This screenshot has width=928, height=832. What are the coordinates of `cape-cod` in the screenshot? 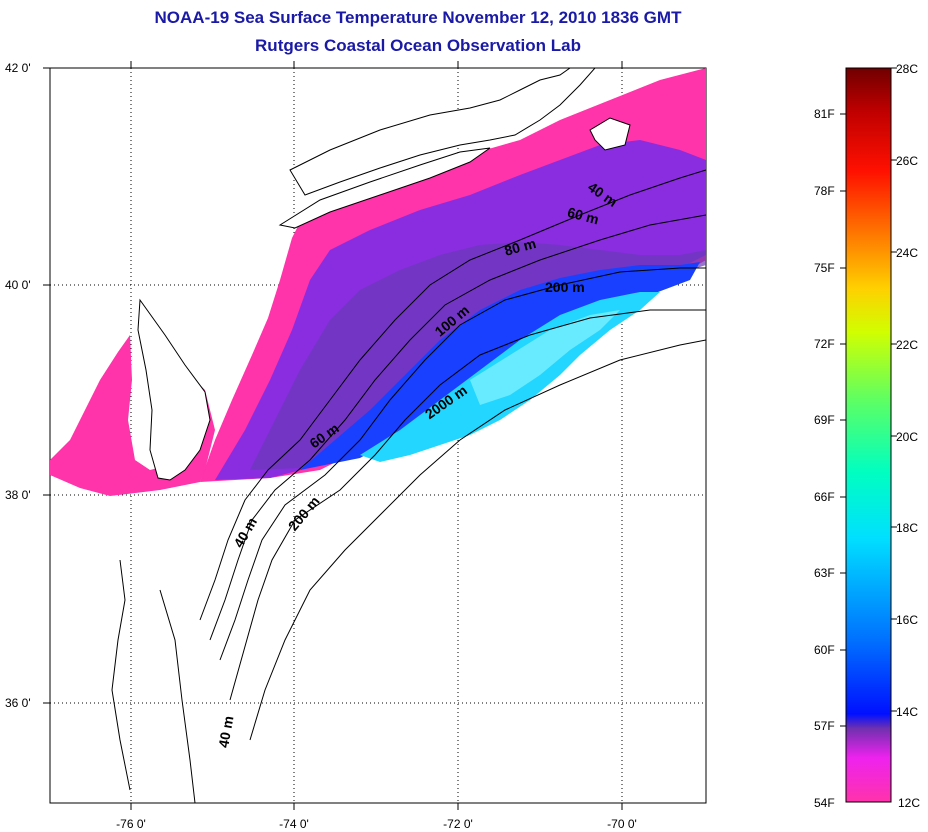 It's located at (610, 134).